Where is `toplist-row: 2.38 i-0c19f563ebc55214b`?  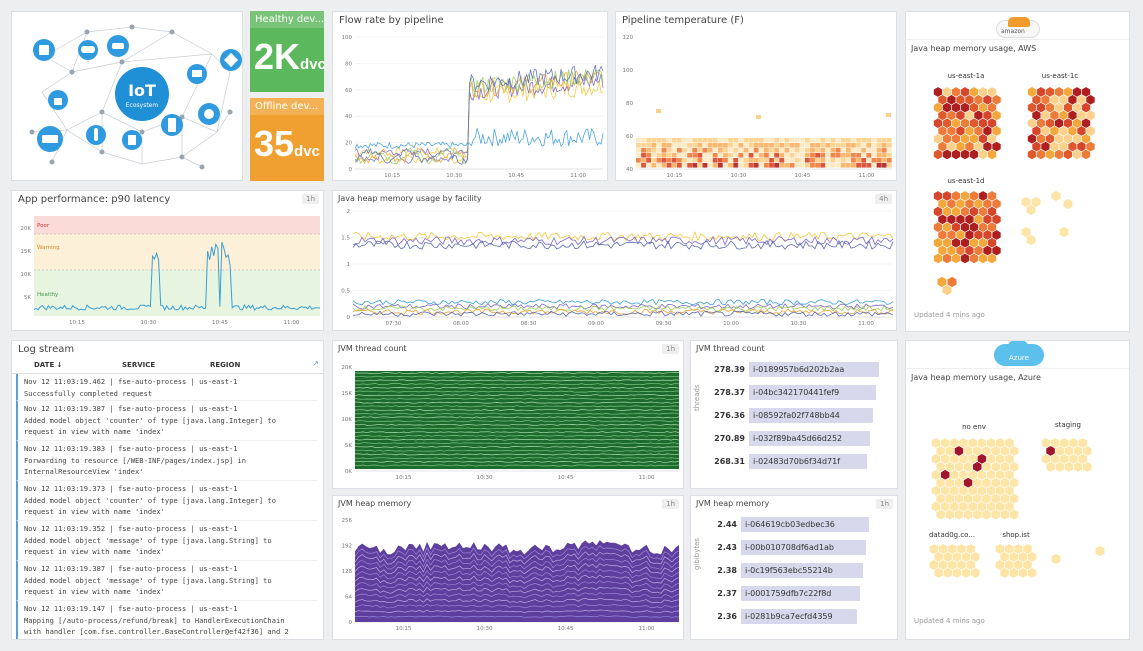 toplist-row: 2.38 i-0c19f563ebc55214b is located at coordinates (797, 570).